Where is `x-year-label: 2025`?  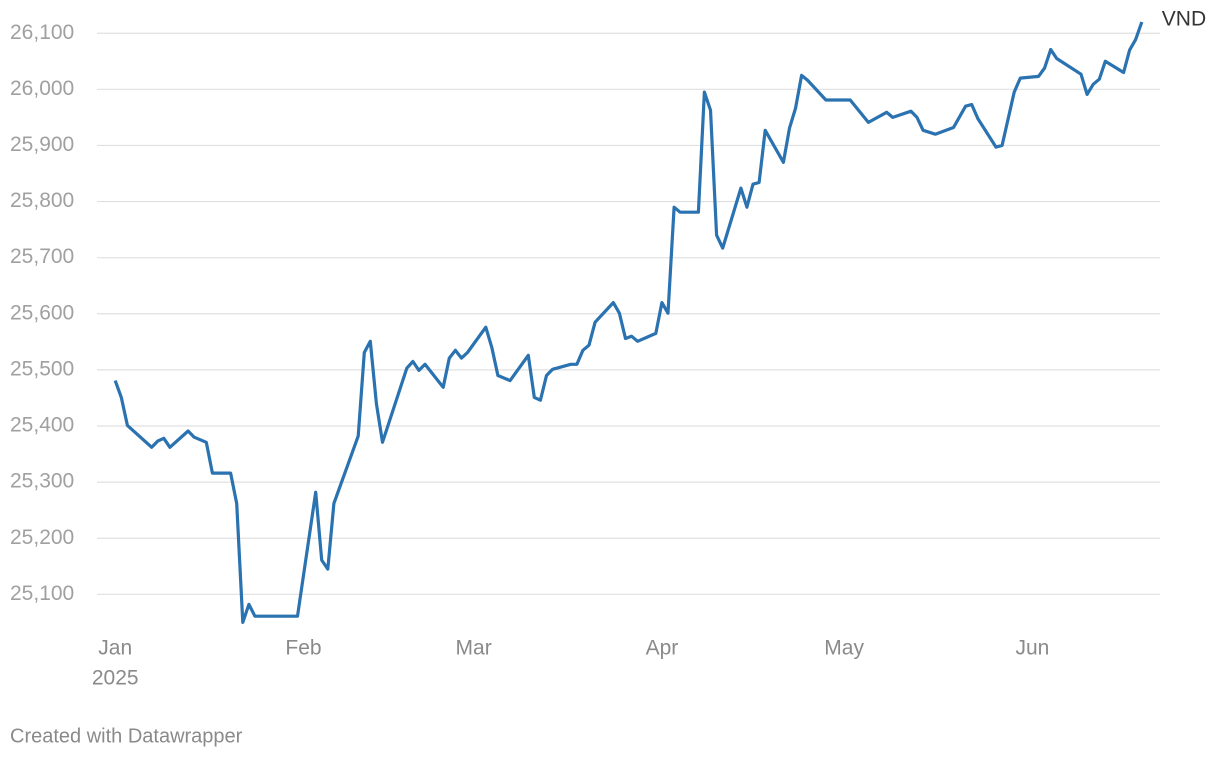 x-year-label: 2025 is located at coordinates (115, 678).